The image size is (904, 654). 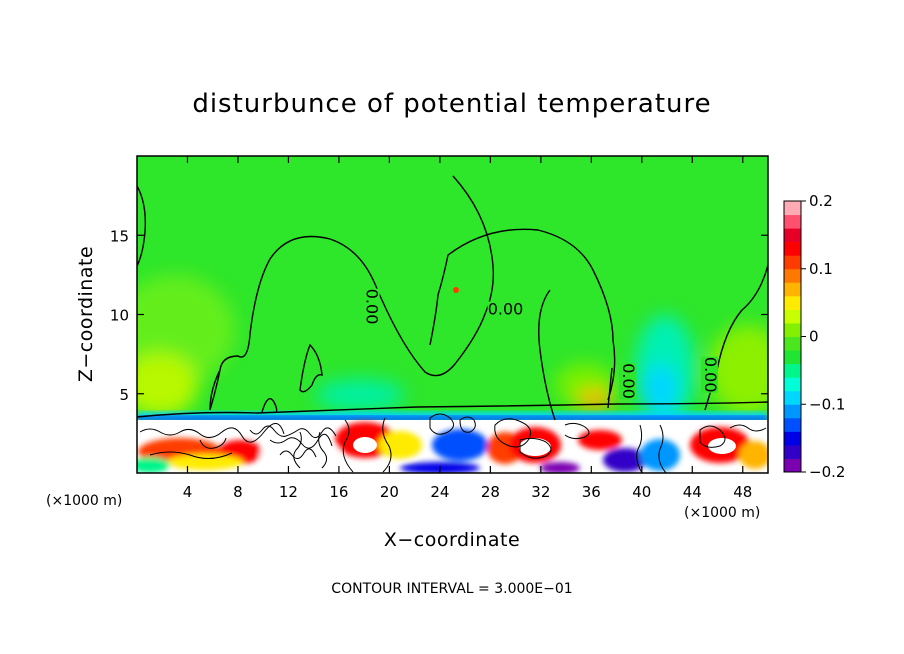 I want to click on x-axis-unit-right: (×1000 m), so click(x=722, y=513).